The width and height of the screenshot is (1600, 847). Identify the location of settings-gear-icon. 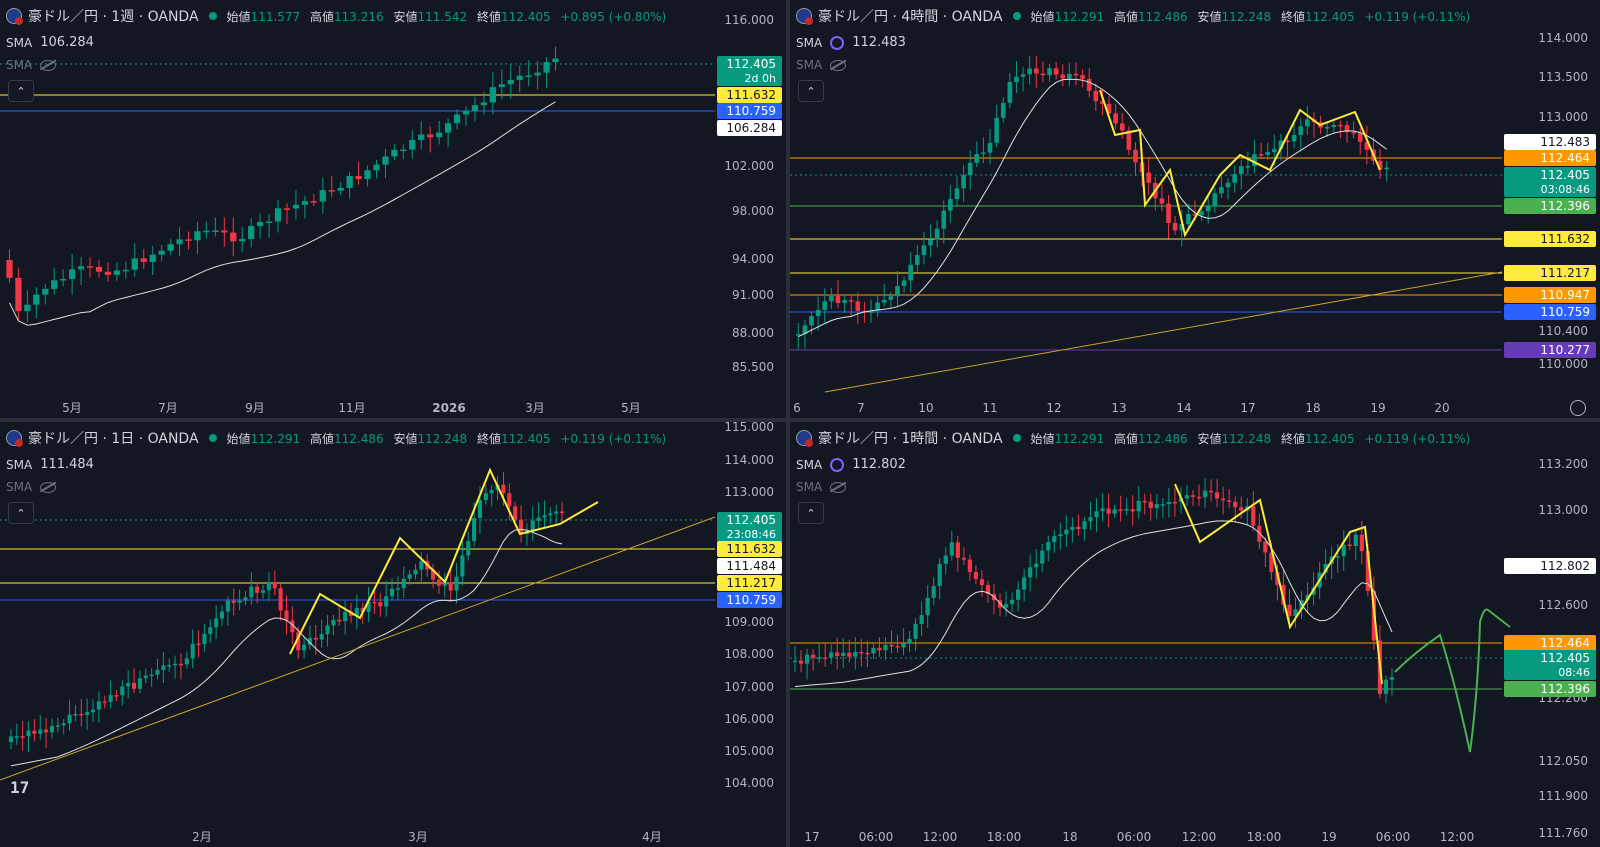
(1578, 408).